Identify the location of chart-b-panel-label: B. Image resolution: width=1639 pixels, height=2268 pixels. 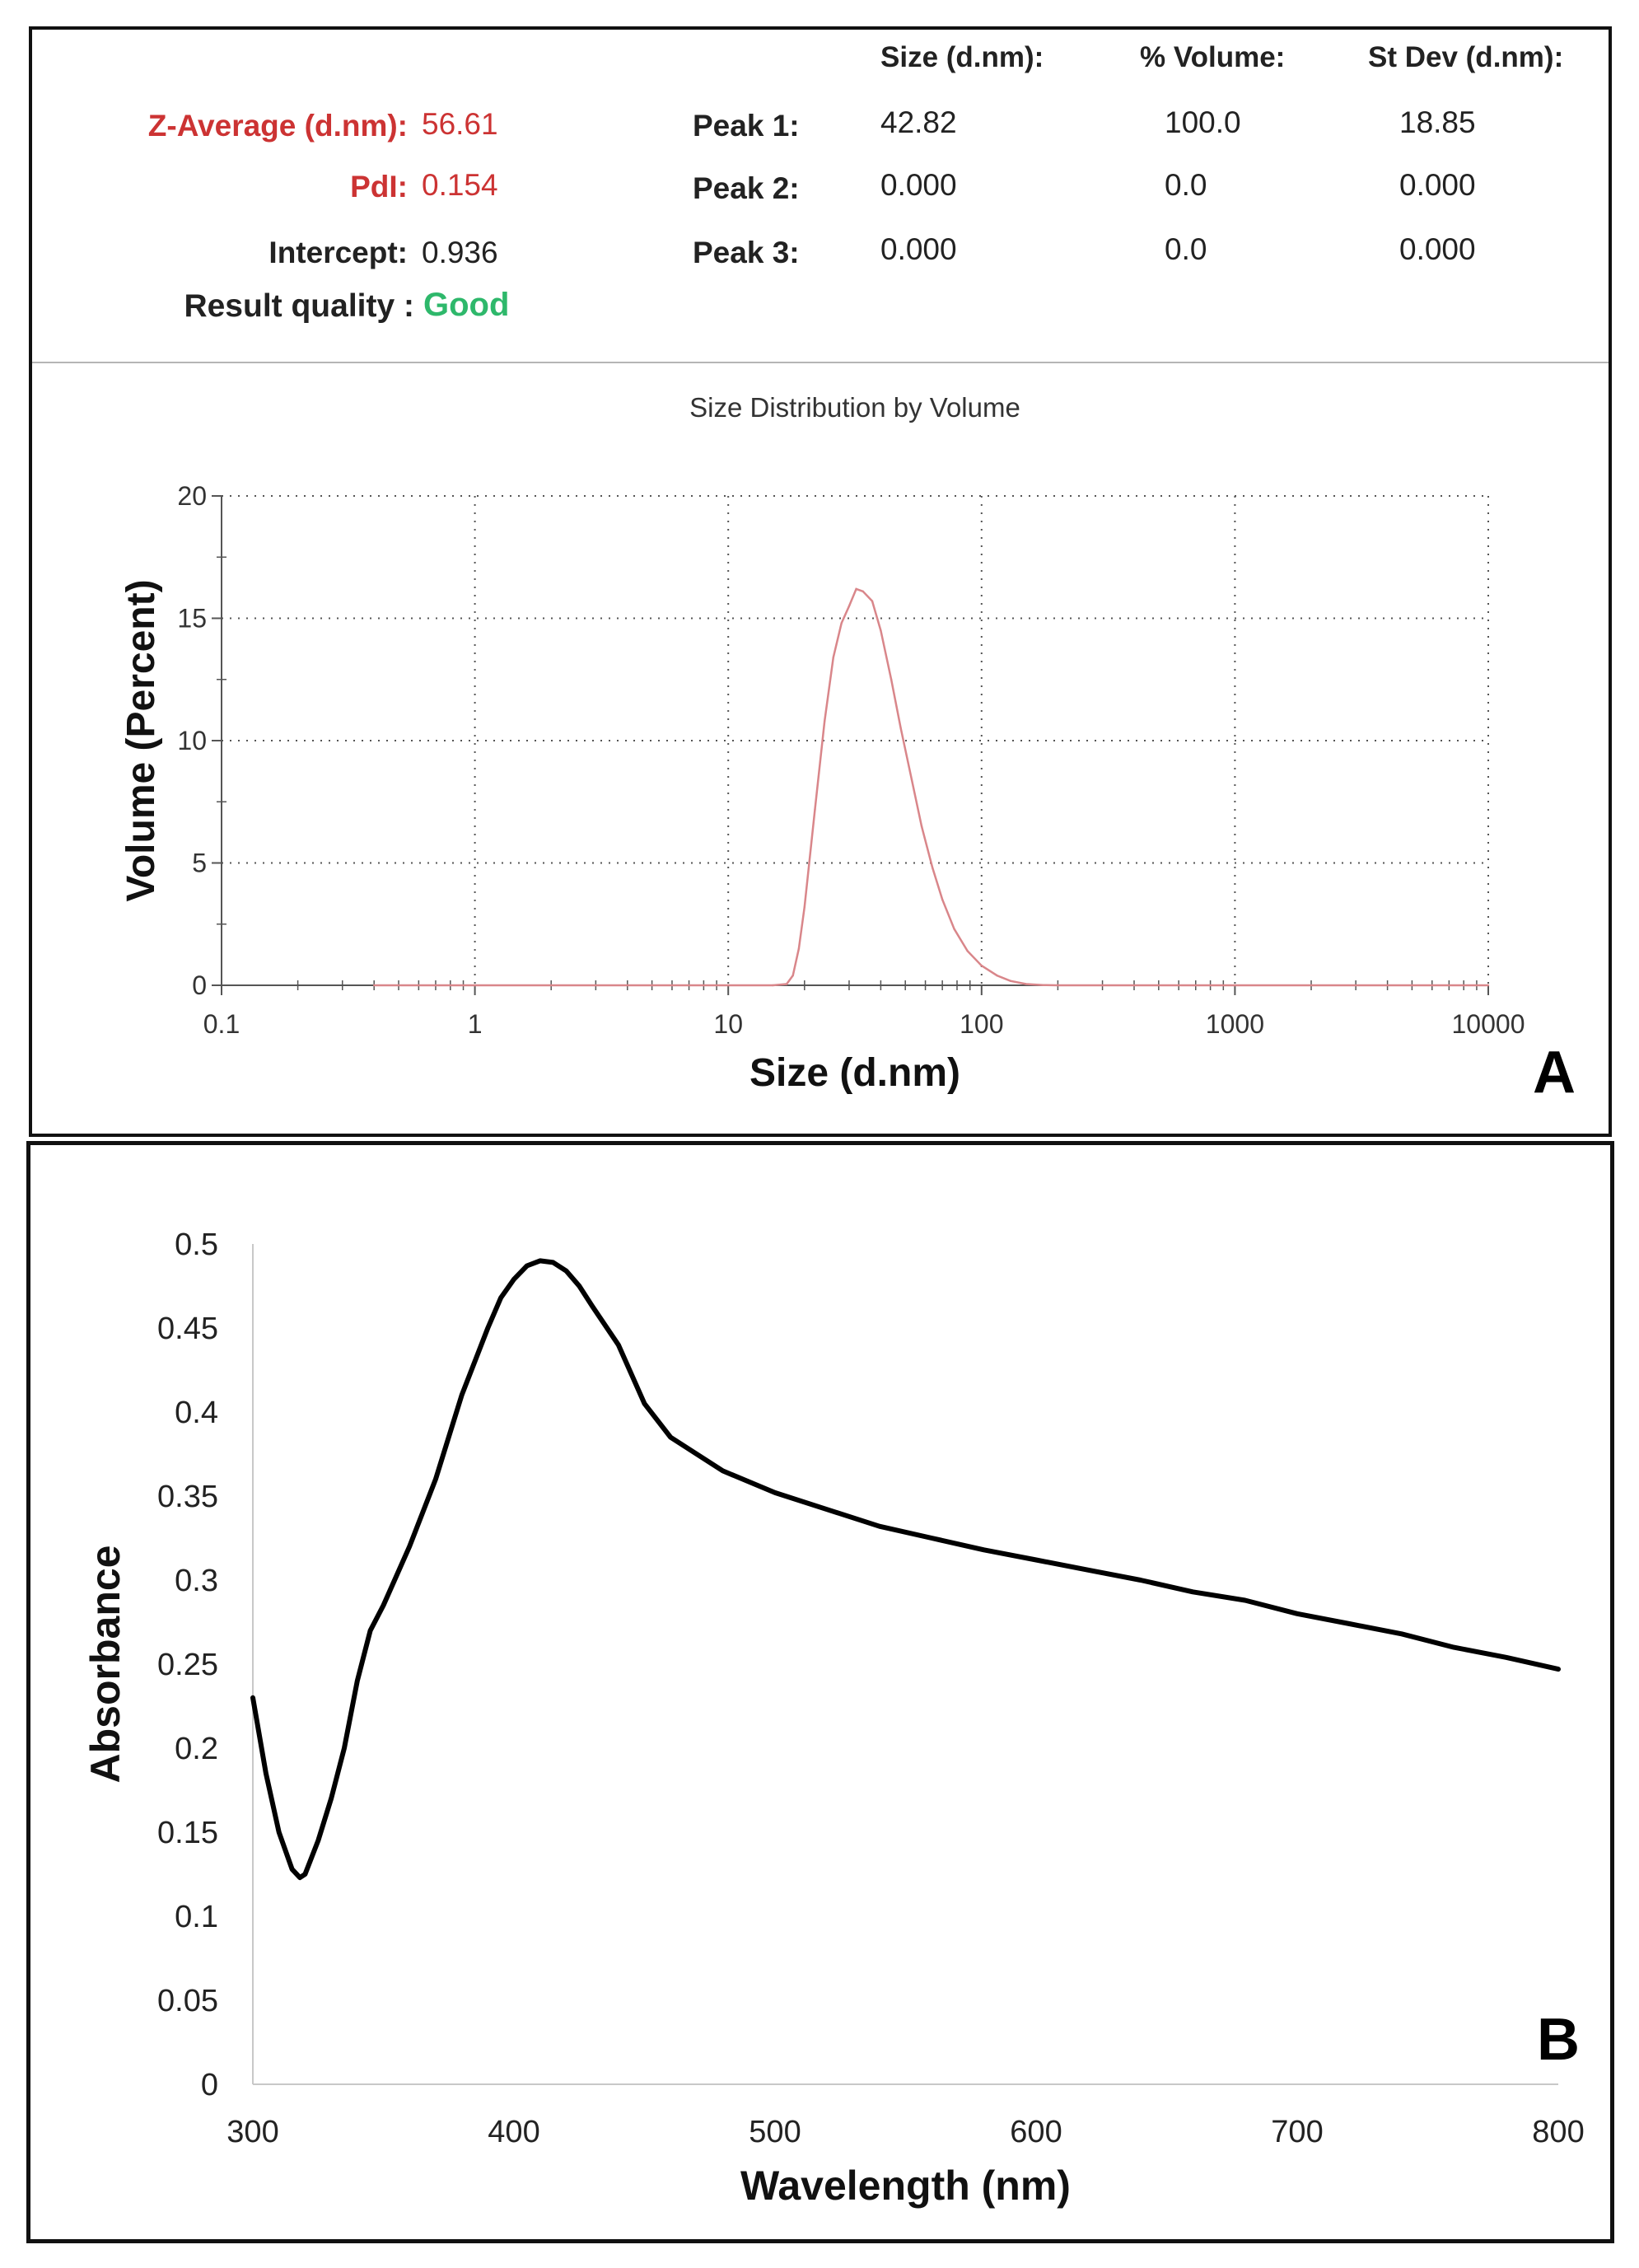
(1558, 2040).